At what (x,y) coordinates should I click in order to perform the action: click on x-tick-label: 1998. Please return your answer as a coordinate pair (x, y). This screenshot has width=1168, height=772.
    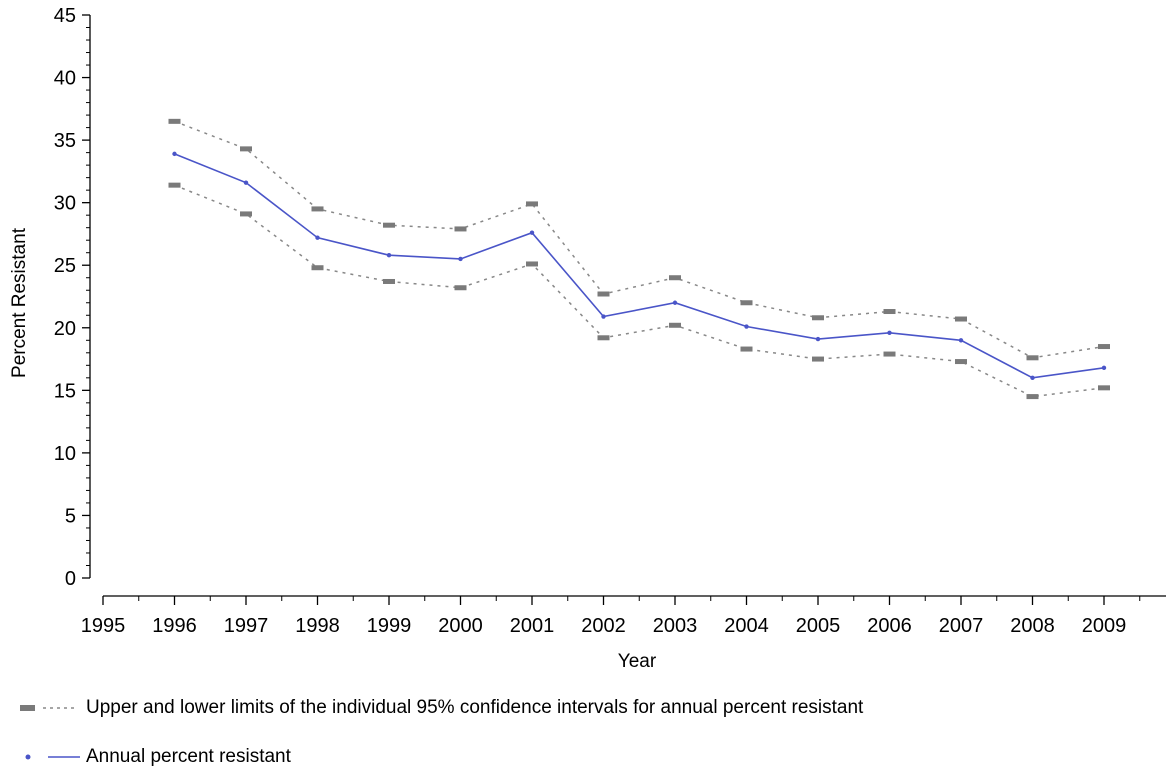
    Looking at the image, I should click on (317, 626).